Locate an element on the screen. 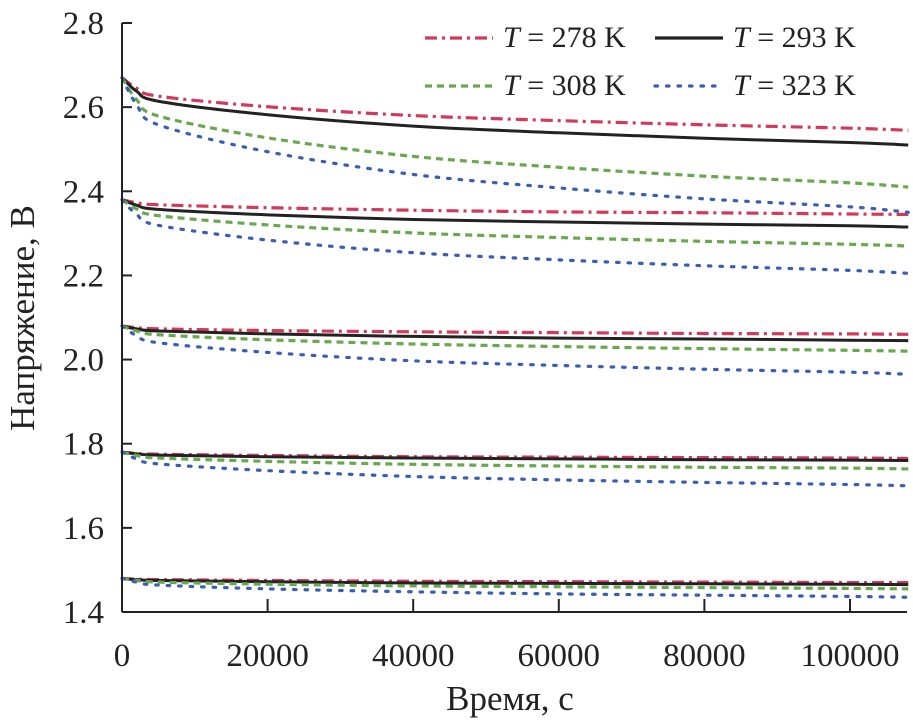  y-tick-label: 2.0 is located at coordinates (83, 361).